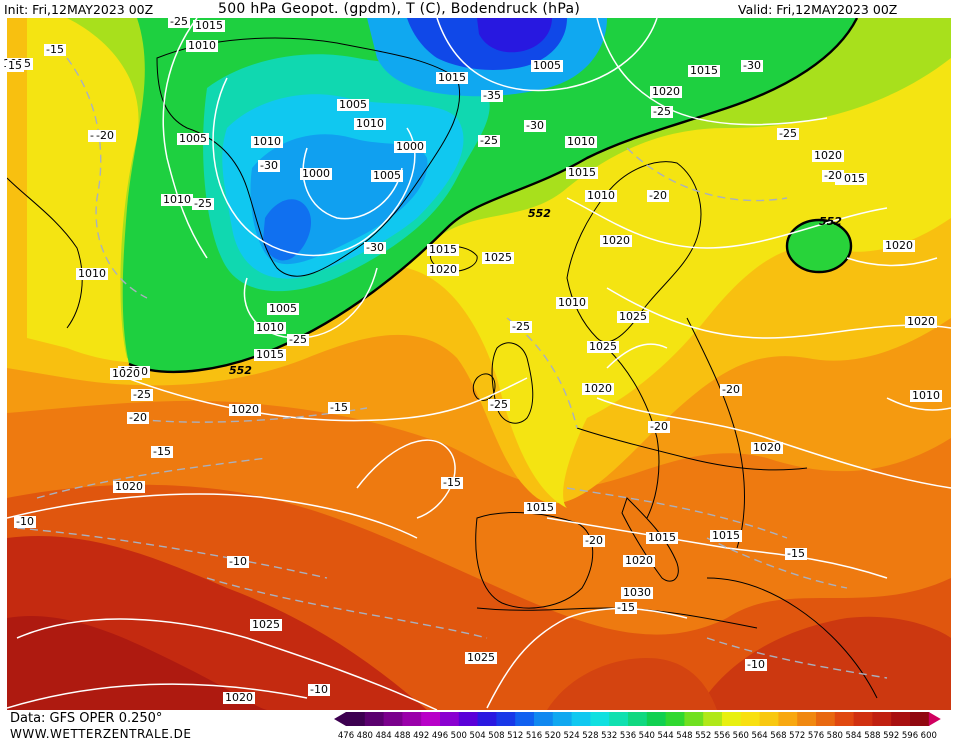 The height and width of the screenshot is (741, 959). I want to click on scale-tick-label: 520, so click(553, 736).